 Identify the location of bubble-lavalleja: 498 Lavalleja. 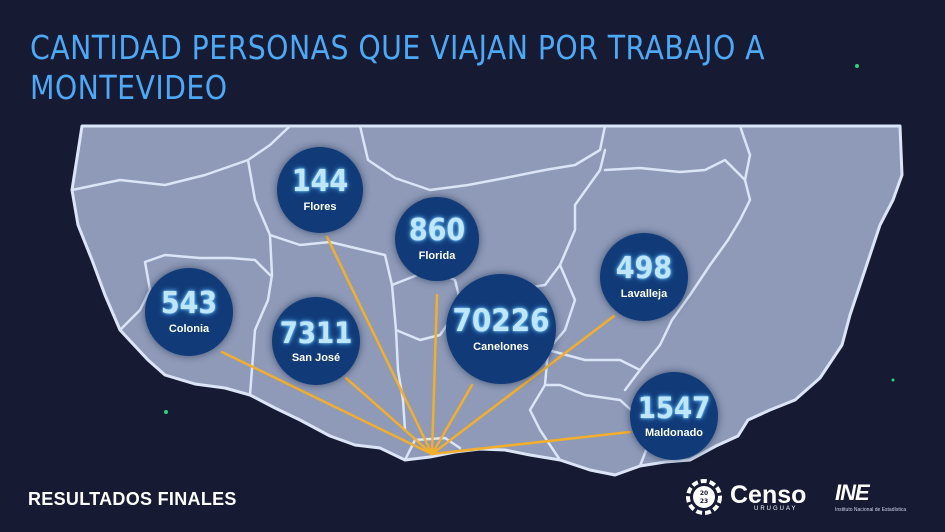
(644, 277).